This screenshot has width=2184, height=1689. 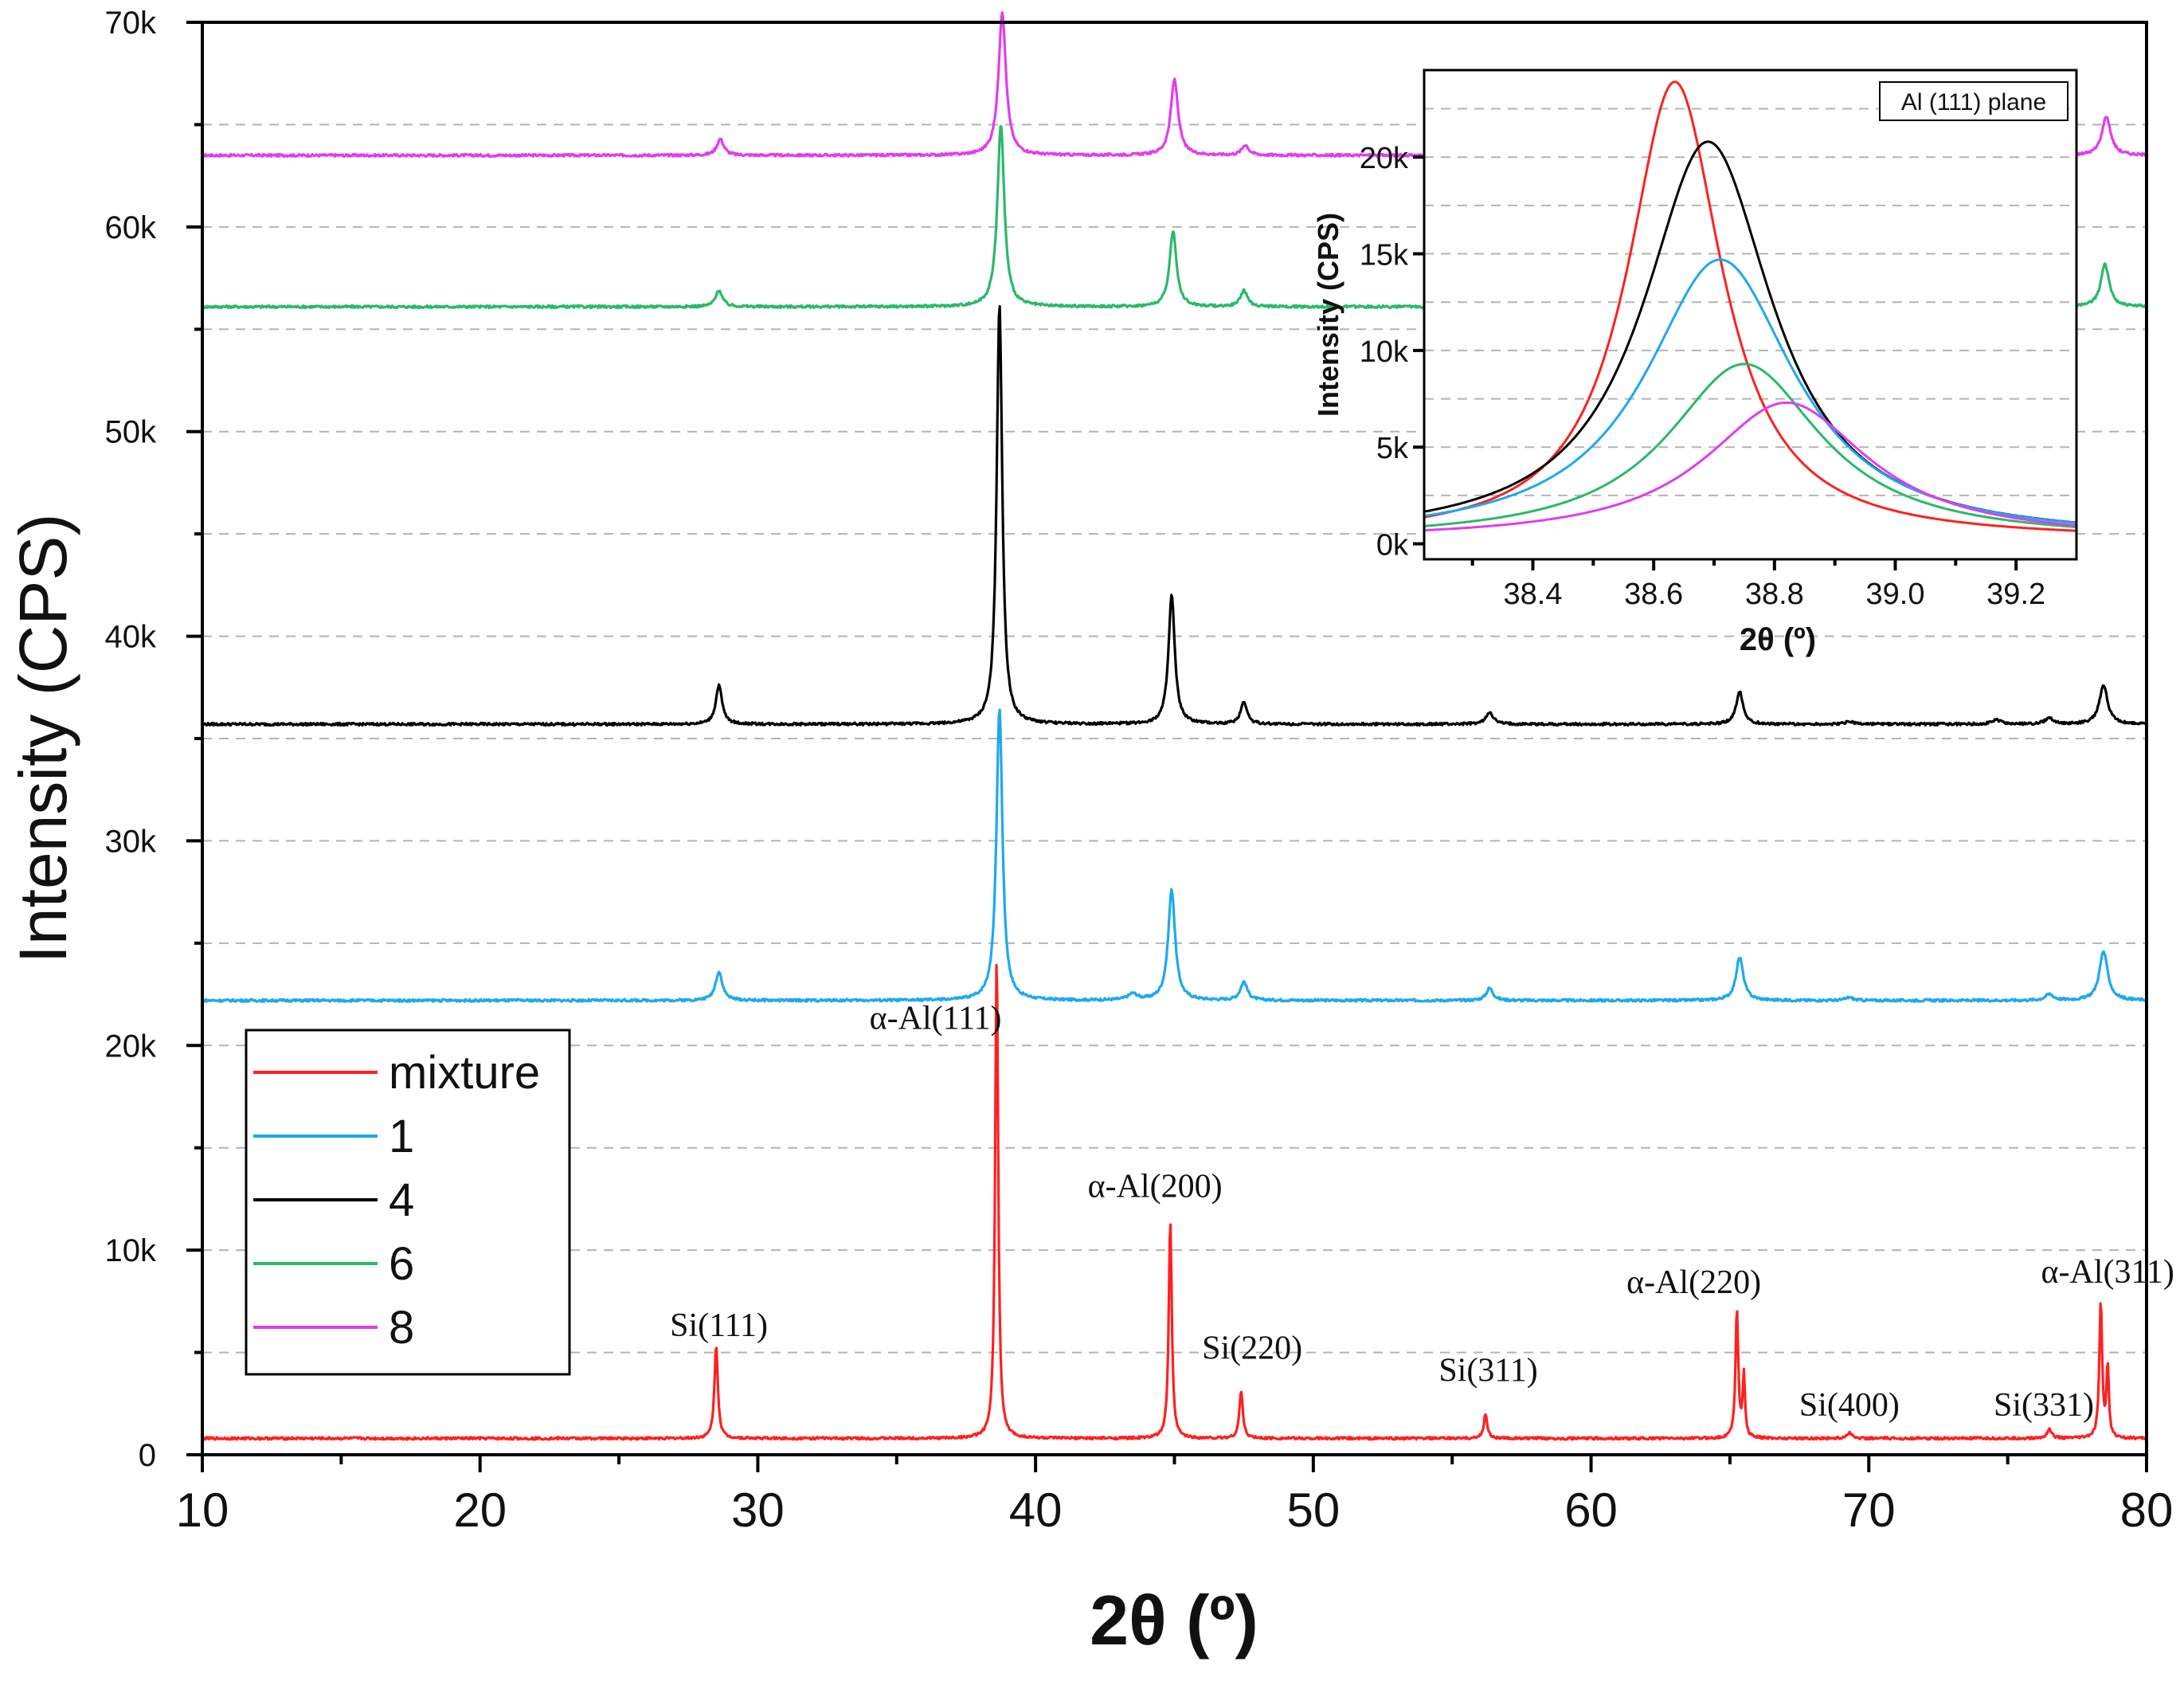 What do you see at coordinates (1036, 1510) in the screenshot?
I see `x-tick-label: 40` at bounding box center [1036, 1510].